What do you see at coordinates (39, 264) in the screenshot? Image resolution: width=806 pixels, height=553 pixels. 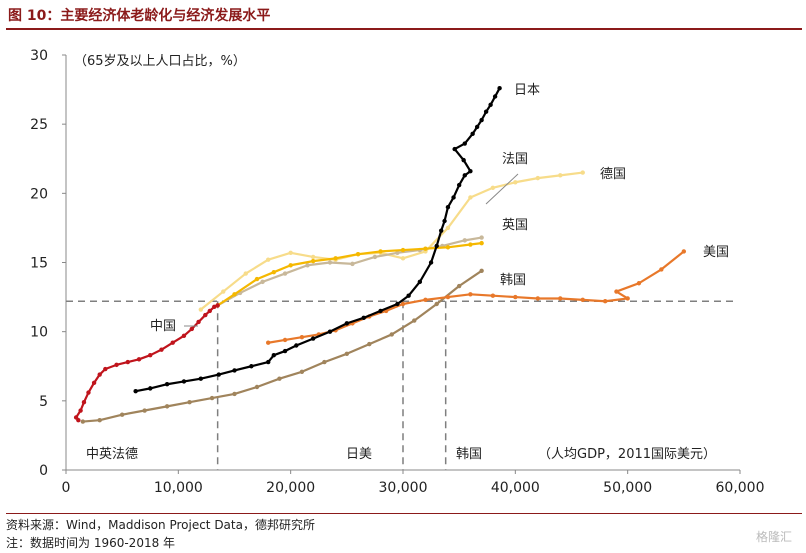 I see `y-tick-label: 15` at bounding box center [39, 264].